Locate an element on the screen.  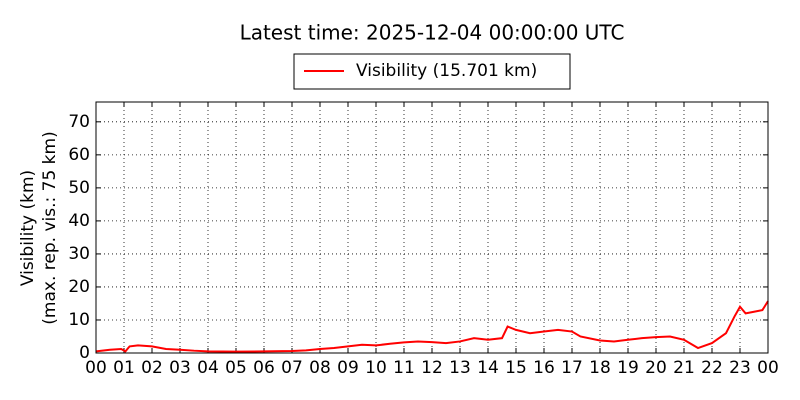
y-tick-label: 30 is located at coordinates (79, 254).